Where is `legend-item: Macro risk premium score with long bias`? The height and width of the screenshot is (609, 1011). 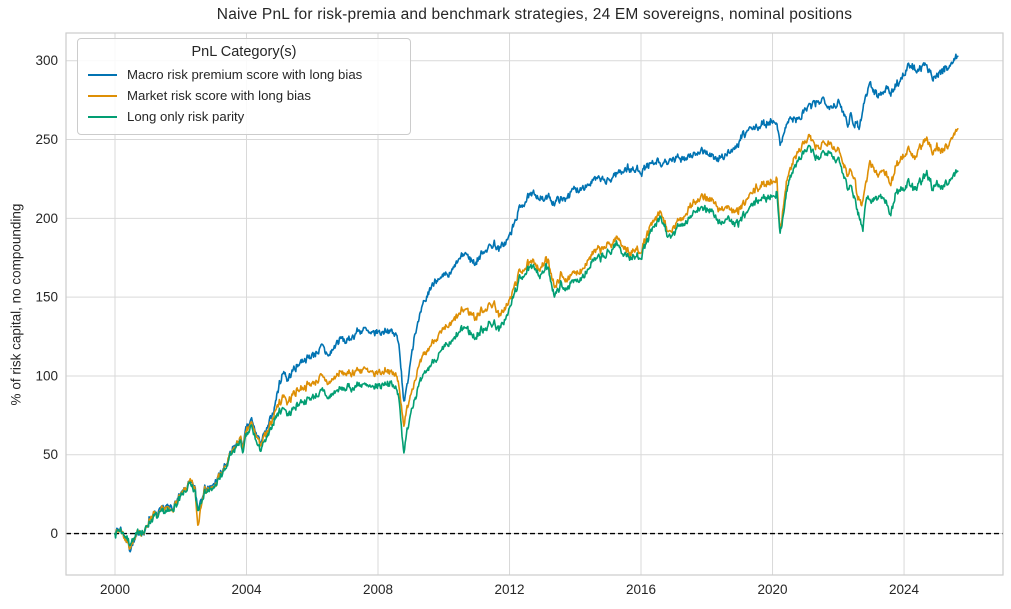 legend-item: Macro risk premium score with long bias is located at coordinates (244, 74).